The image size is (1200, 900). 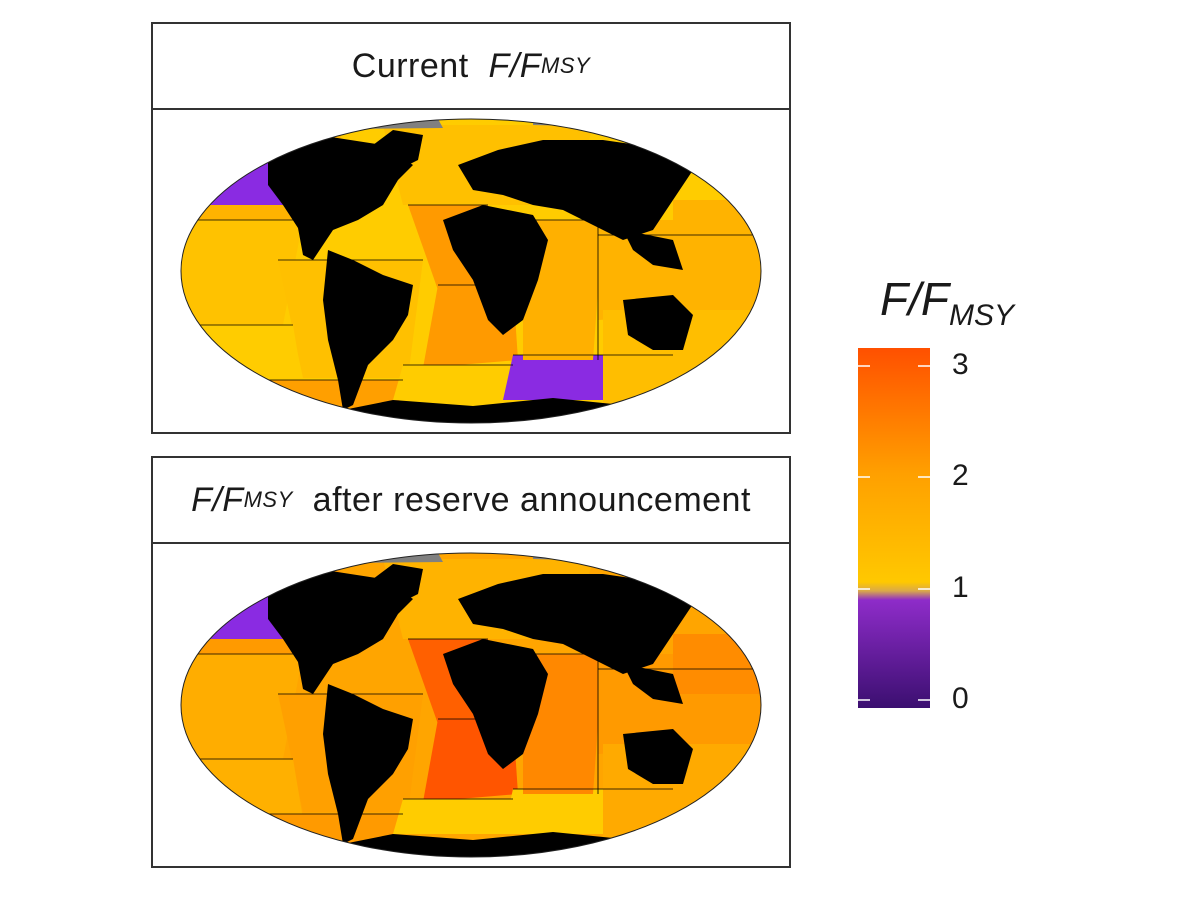 I want to click on colorbar-tick-label: 2, so click(x=960, y=475).